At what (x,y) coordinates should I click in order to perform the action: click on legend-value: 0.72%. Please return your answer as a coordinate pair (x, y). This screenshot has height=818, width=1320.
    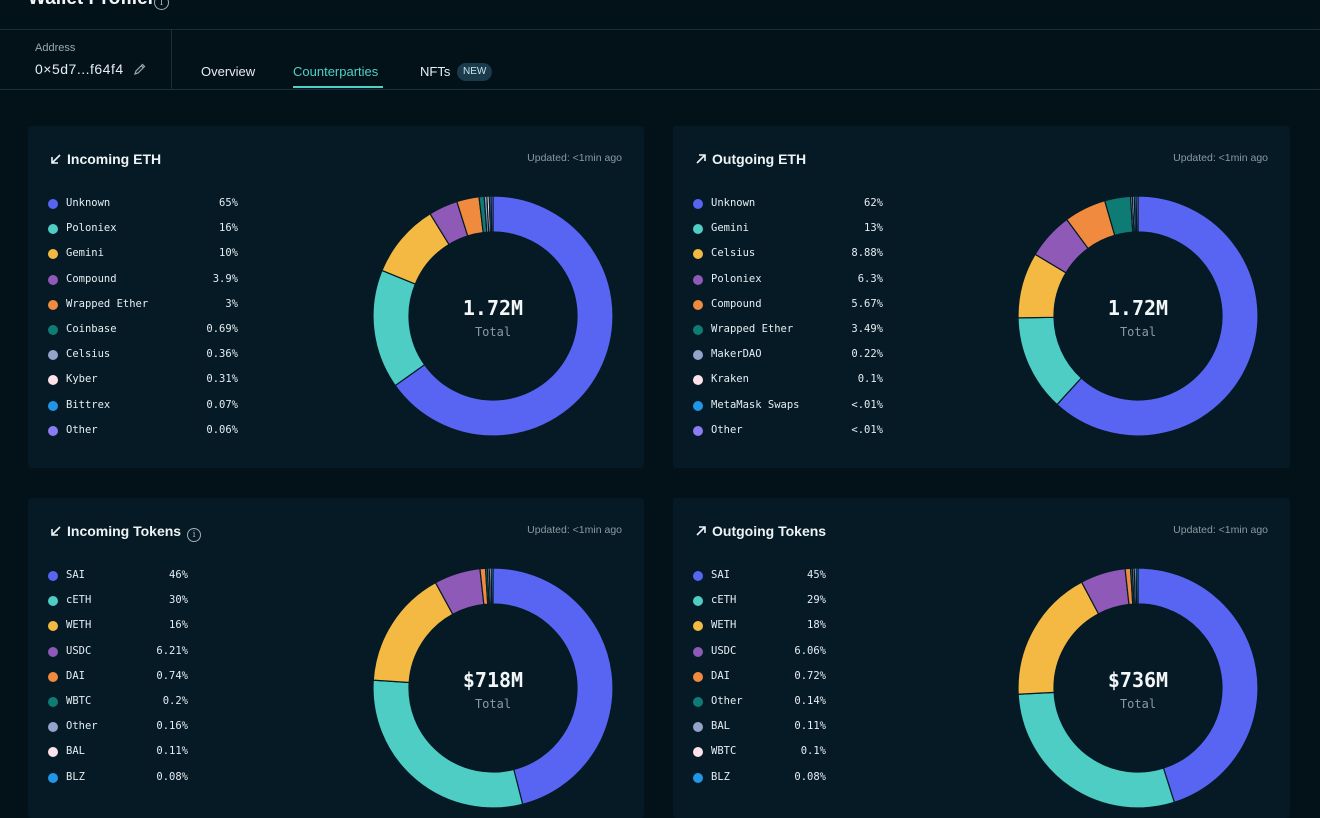
    Looking at the image, I should click on (810, 675).